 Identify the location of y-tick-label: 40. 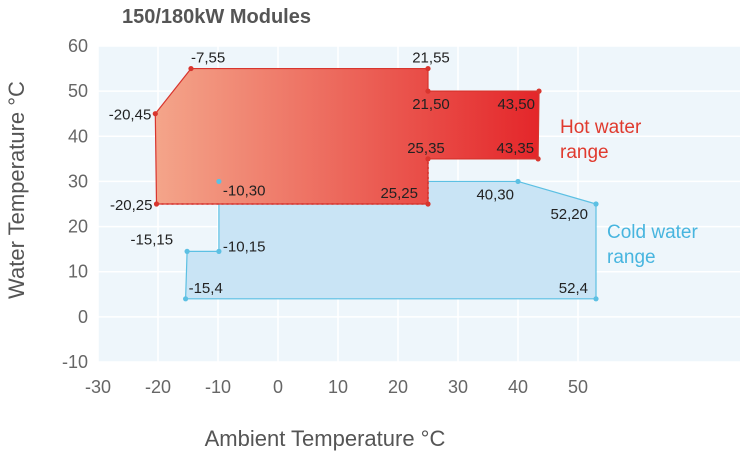
(78, 136).